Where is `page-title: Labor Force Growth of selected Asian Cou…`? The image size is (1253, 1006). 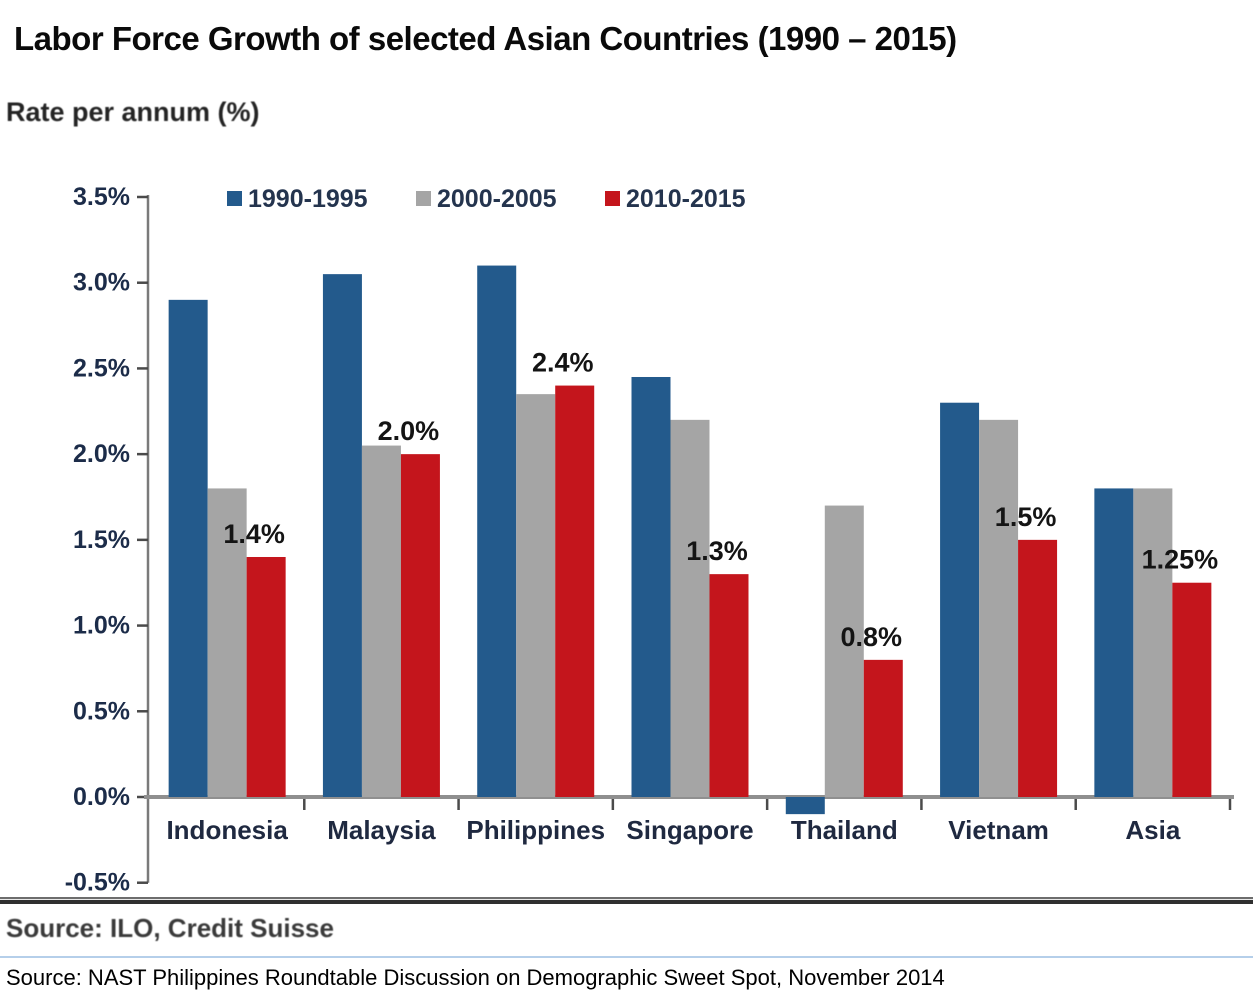 page-title: Labor Force Growth of selected Asian Cou… is located at coordinates (485, 38).